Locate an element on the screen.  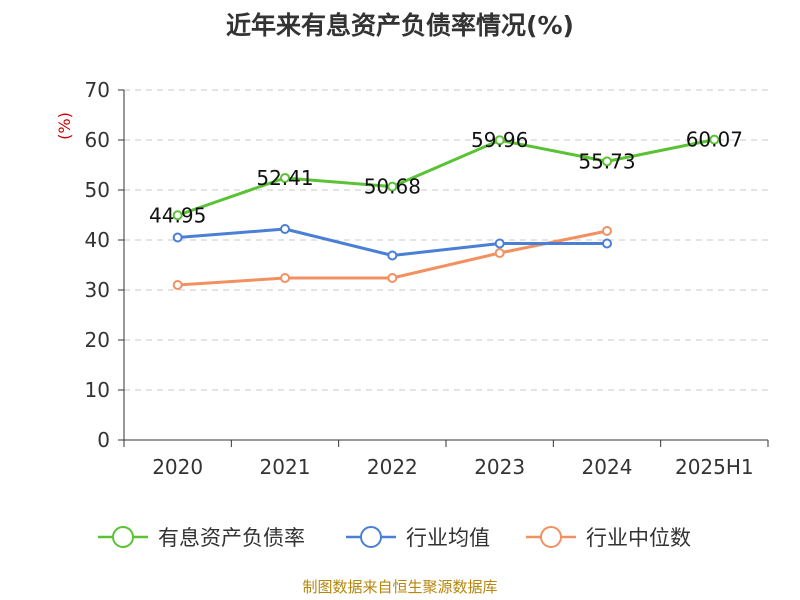
data-label: 59.96 is located at coordinates (499, 140).